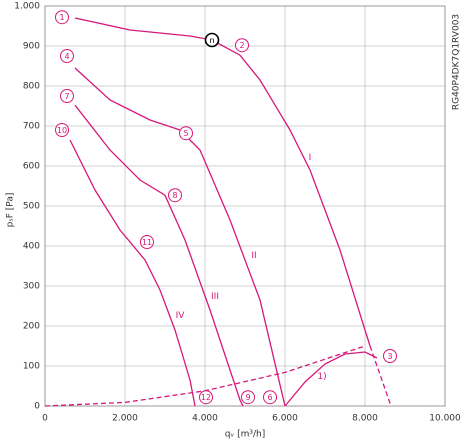  I want to click on x-axis-label: qᵥ [m³/h], so click(245, 435).